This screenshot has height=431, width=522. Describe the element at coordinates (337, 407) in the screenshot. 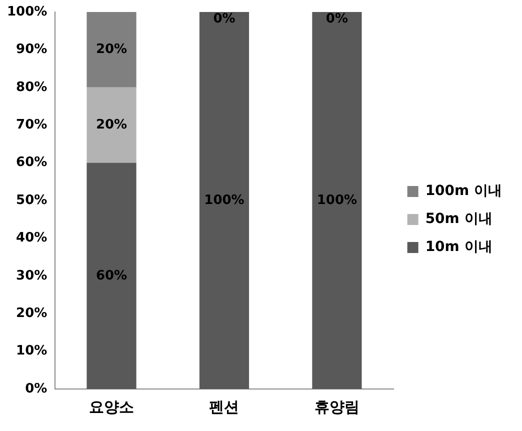

I see `x-tick-label: 휴양림` at that location.